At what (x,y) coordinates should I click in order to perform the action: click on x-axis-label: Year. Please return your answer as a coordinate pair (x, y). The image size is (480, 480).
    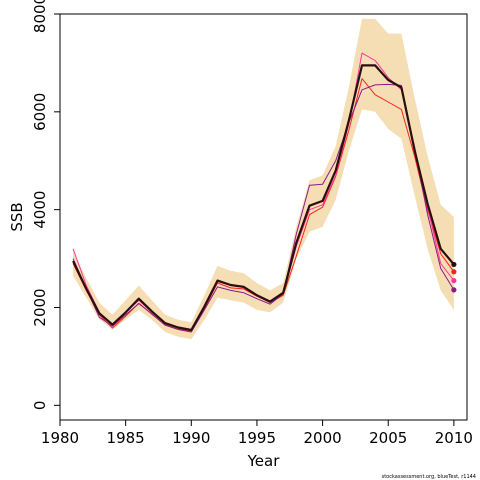
    Looking at the image, I should click on (264, 461).